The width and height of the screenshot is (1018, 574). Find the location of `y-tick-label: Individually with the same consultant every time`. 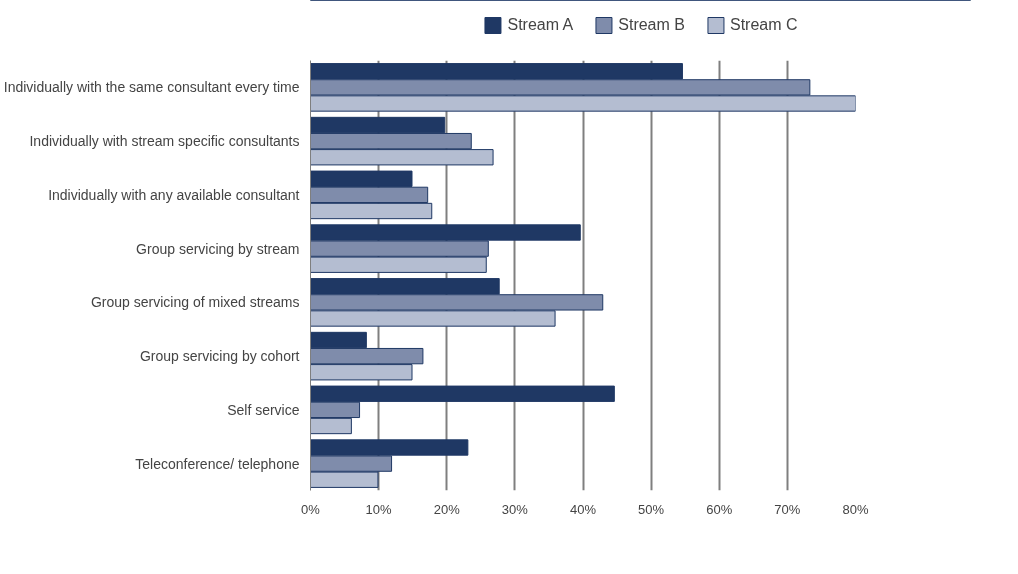

y-tick-label: Individually with the same consultant every time is located at coordinates (151, 87).